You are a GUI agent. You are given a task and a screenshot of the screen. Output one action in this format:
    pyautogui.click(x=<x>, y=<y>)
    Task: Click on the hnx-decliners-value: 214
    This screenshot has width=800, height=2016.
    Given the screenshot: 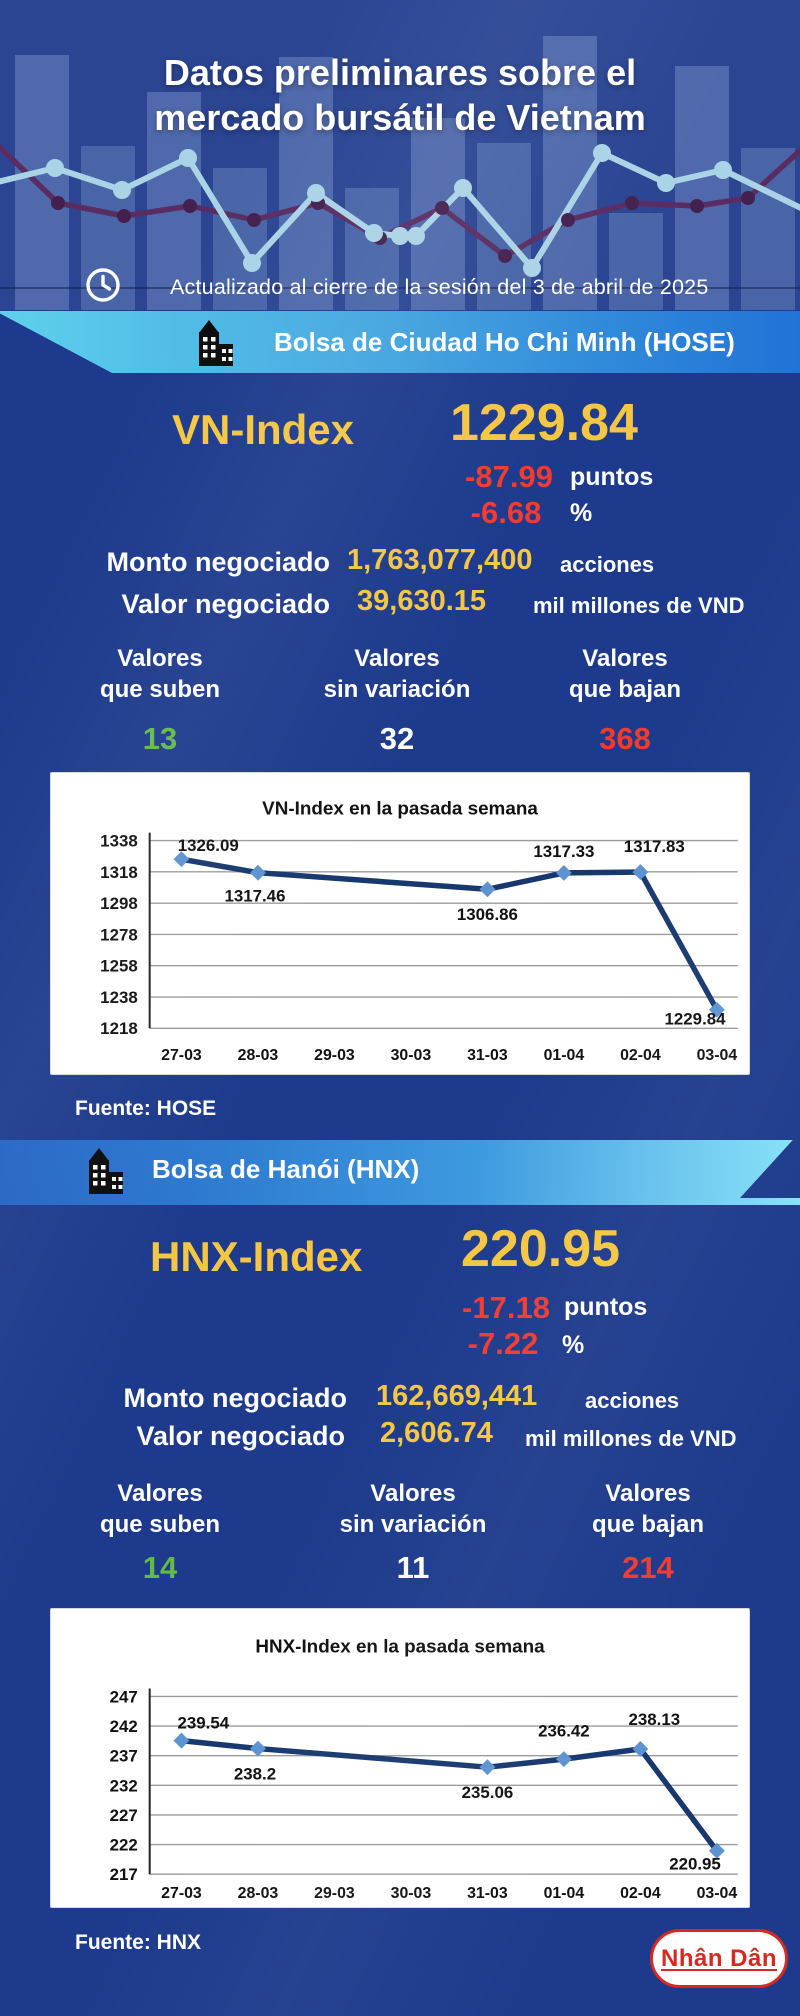 What is the action you would take?
    pyautogui.click(x=648, y=1567)
    